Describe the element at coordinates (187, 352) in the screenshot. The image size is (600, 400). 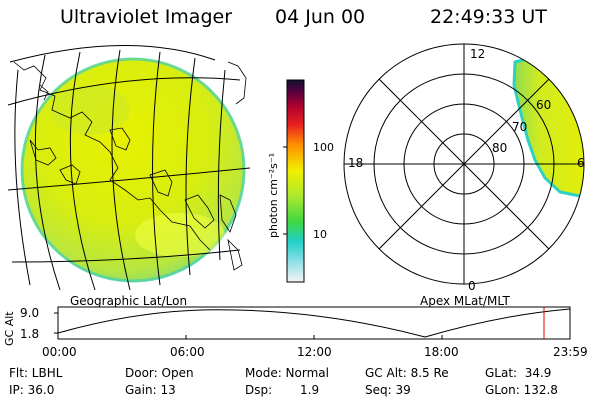
I see `alt-xtick-0600: 06:00` at that location.